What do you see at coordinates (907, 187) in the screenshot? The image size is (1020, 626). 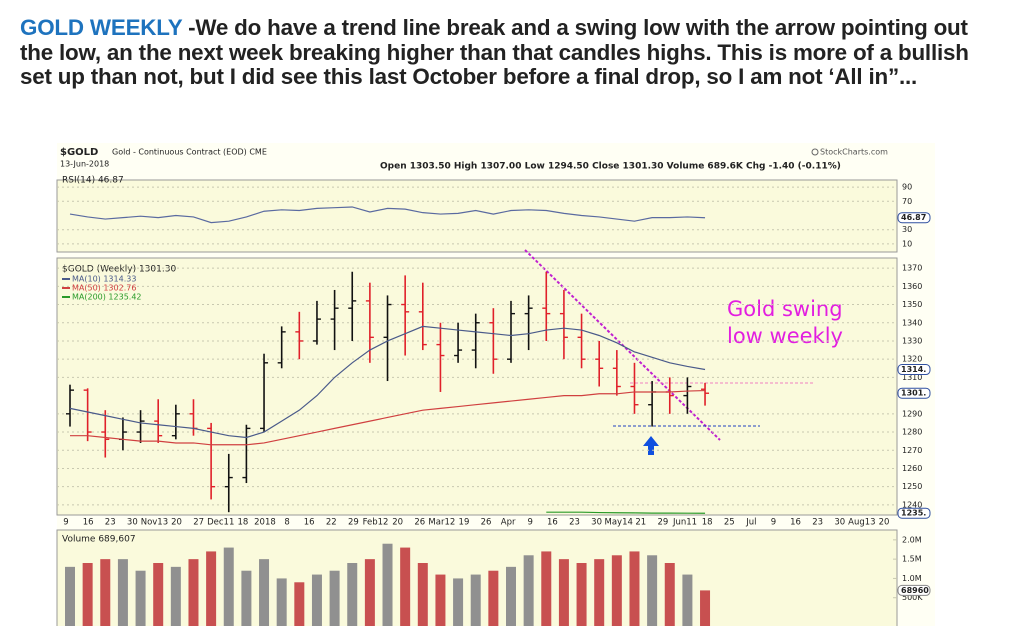 I see `y-tick-label: 90` at bounding box center [907, 187].